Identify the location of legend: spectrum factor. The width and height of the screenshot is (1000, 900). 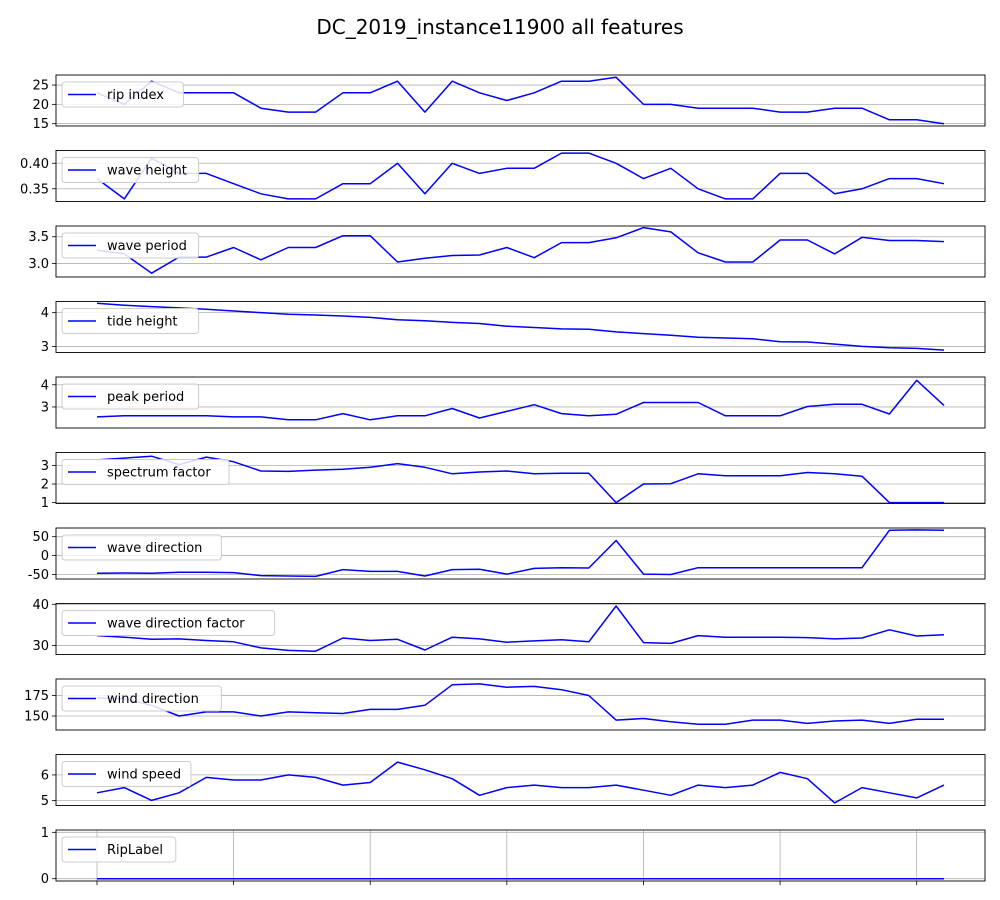
(145, 472).